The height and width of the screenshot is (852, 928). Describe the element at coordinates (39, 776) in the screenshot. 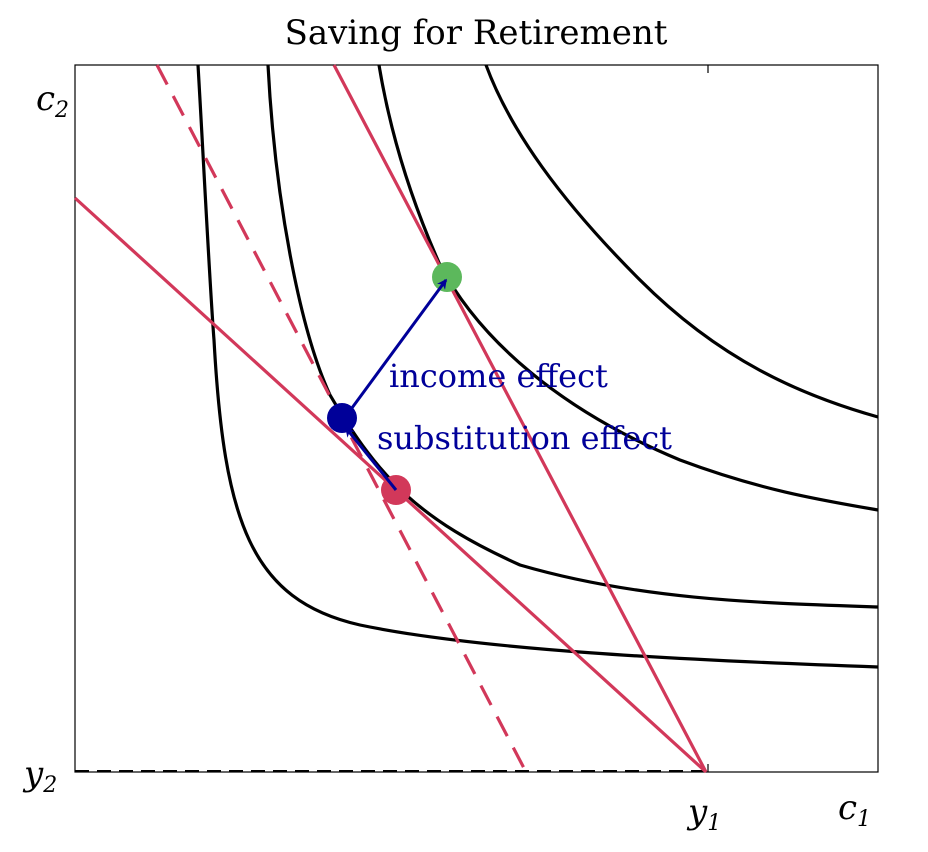

I see `y-endowment-label: y2` at that location.